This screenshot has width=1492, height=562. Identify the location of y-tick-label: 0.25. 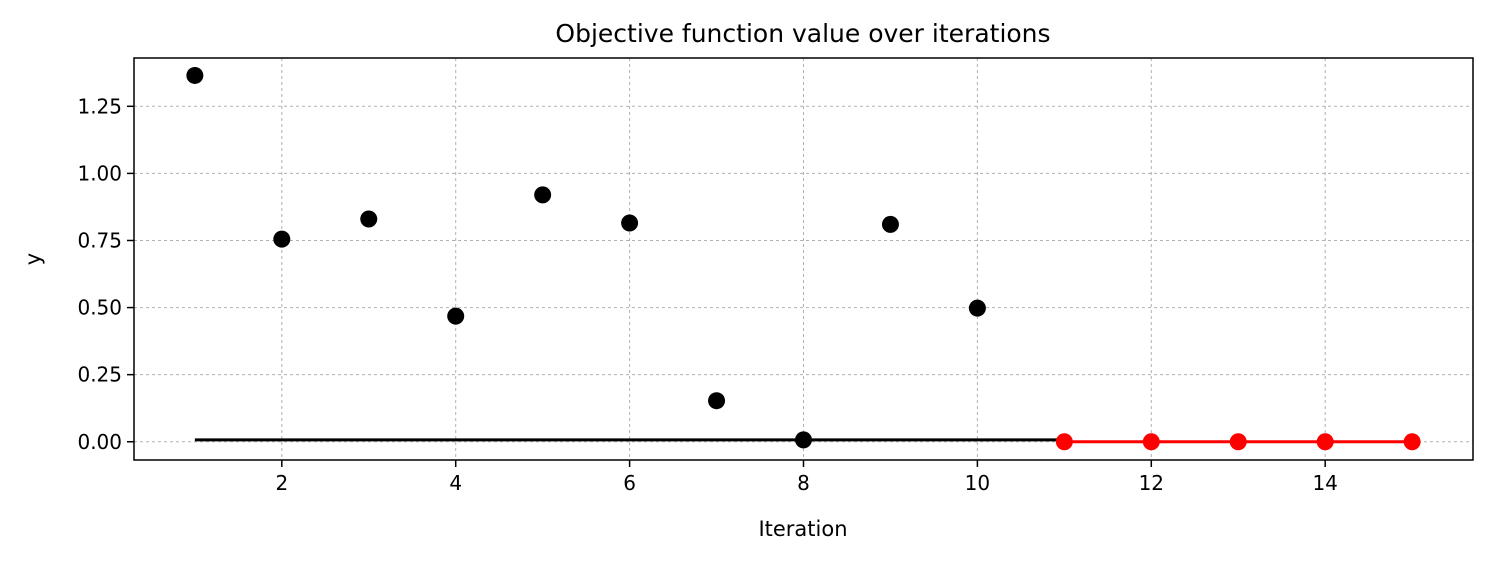
(99, 375).